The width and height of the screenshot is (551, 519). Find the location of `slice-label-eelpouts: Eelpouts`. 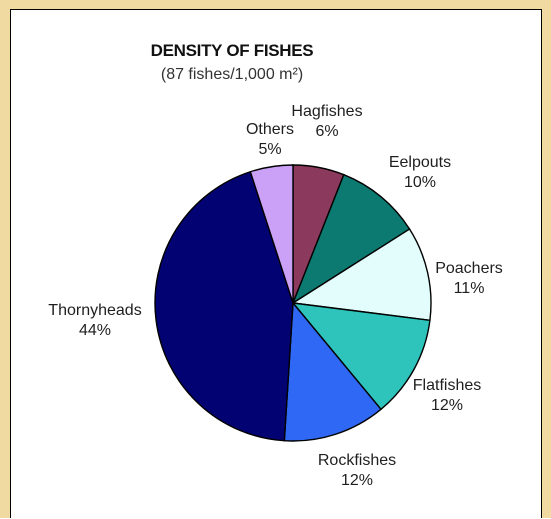

slice-label-eelpouts: Eelpouts is located at coordinates (420, 162).